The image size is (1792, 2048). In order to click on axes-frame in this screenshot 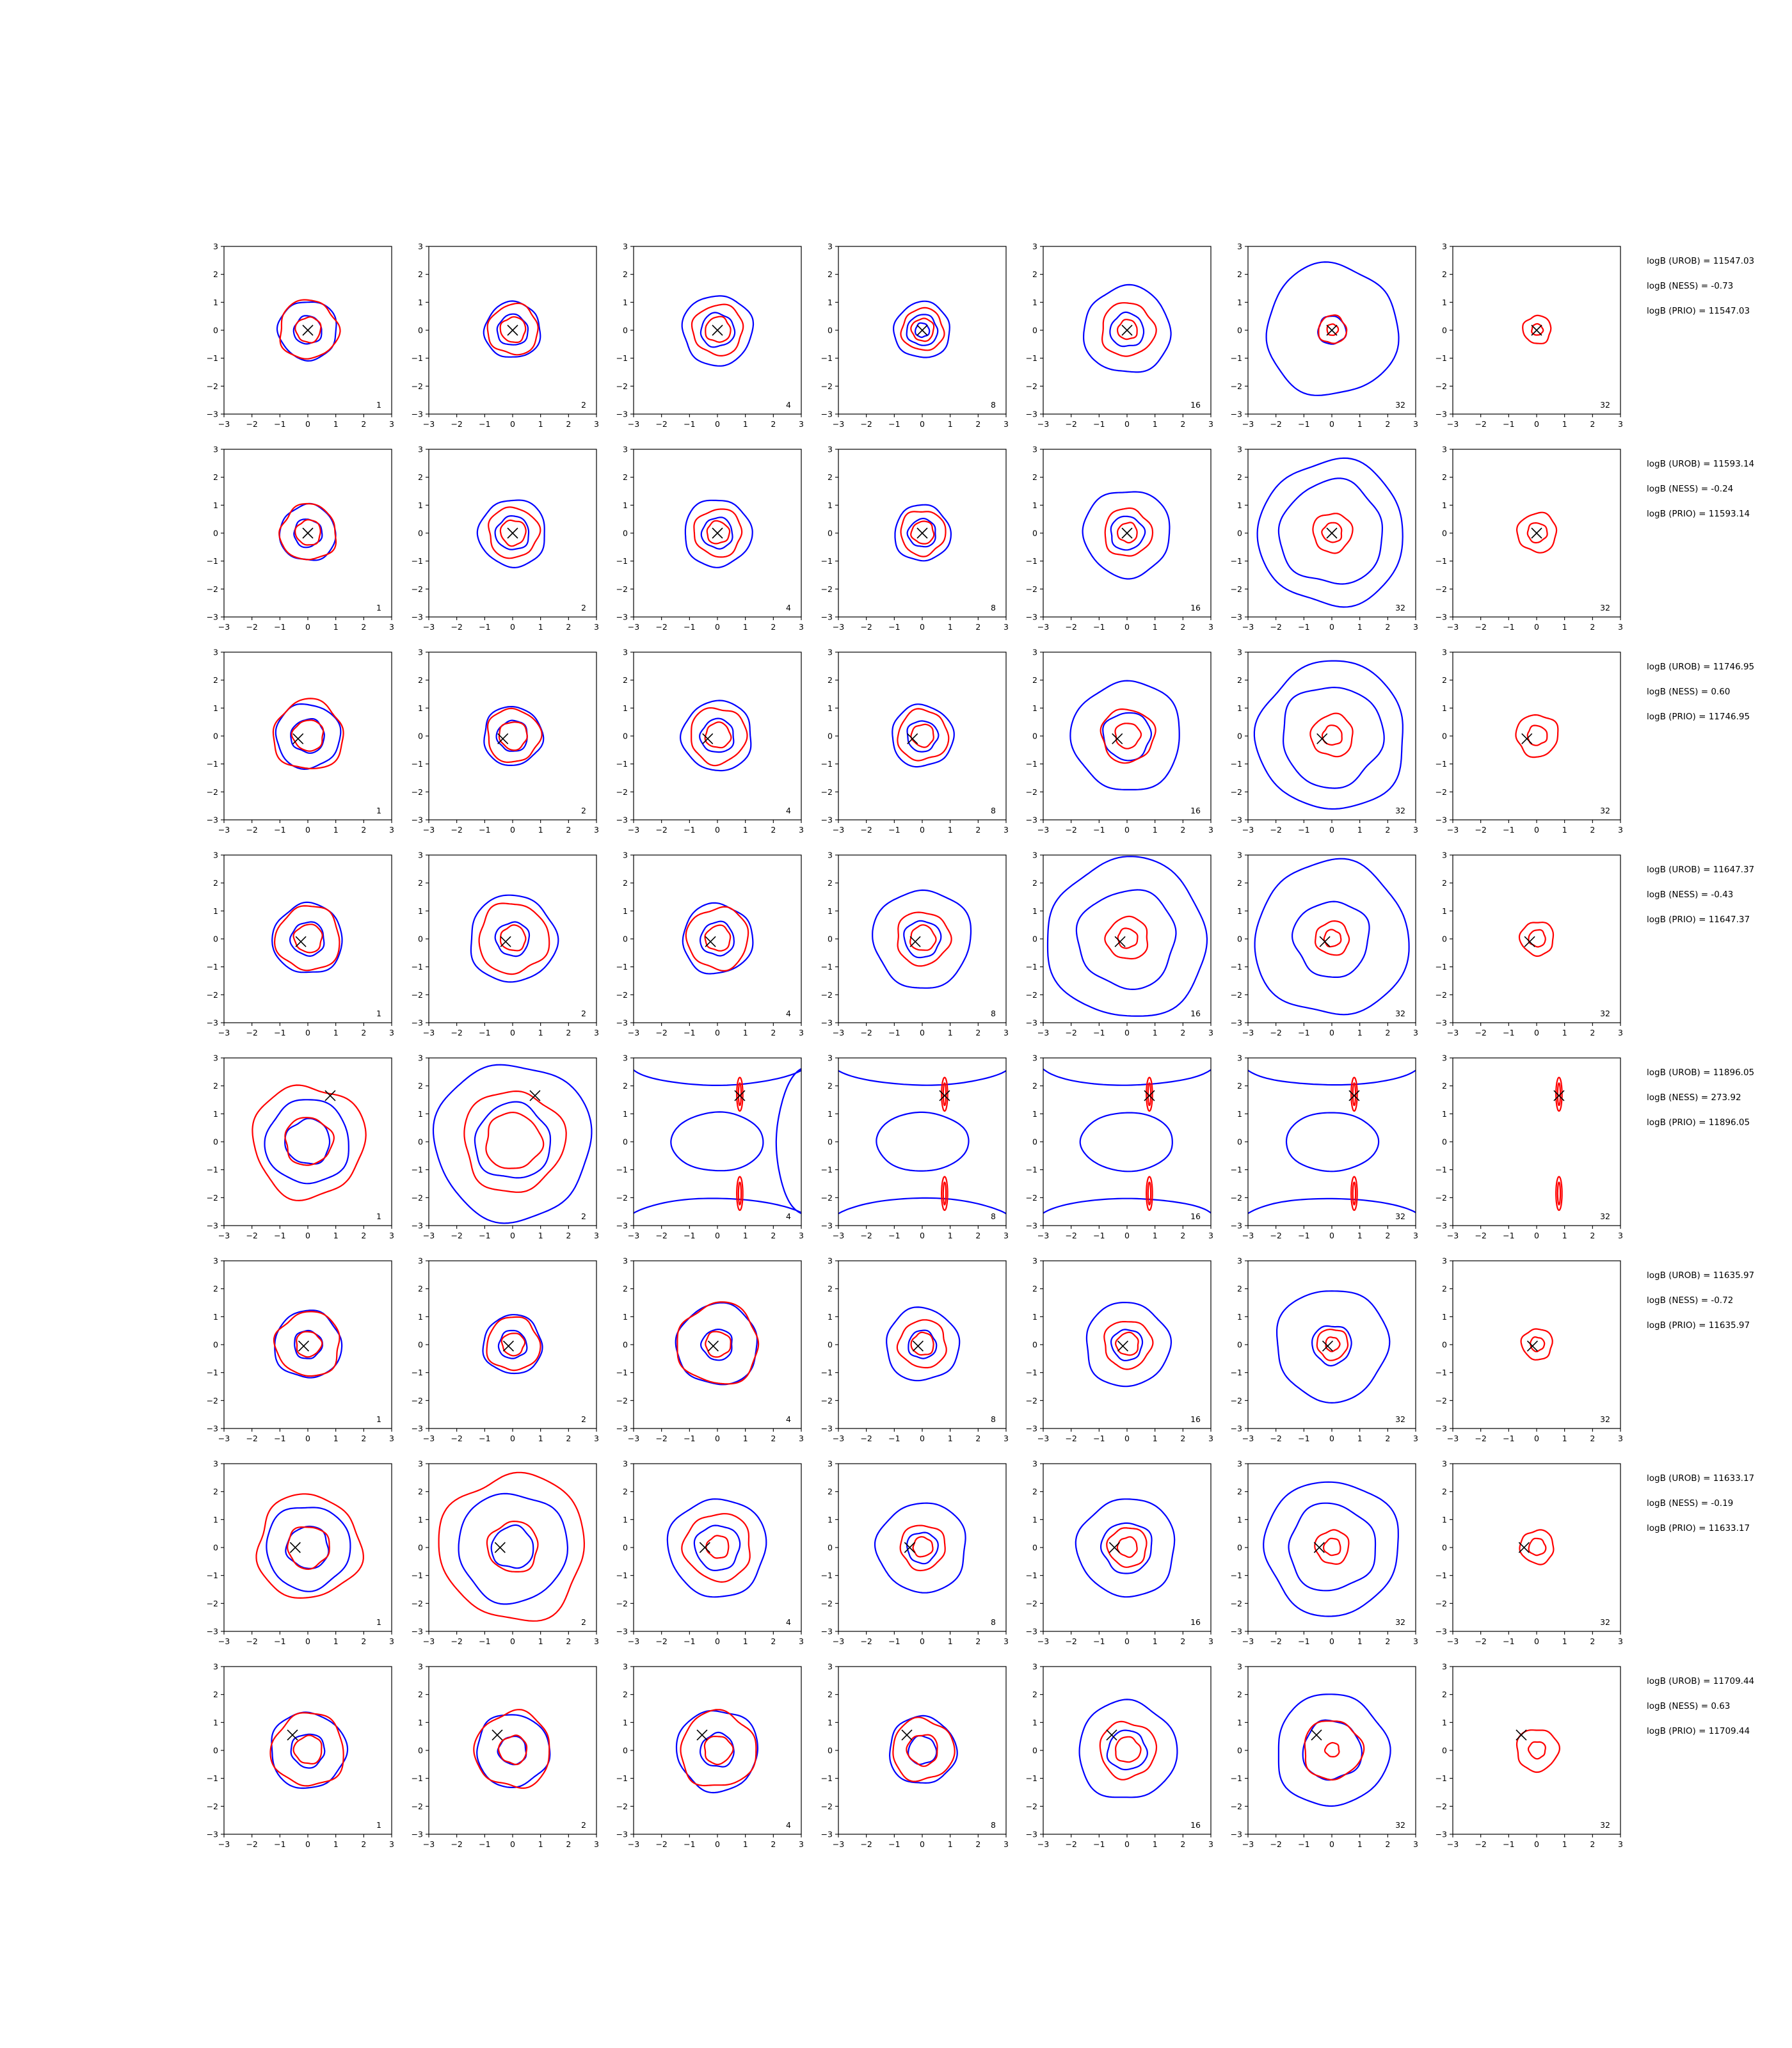, I will do `click(1536, 1344)`.